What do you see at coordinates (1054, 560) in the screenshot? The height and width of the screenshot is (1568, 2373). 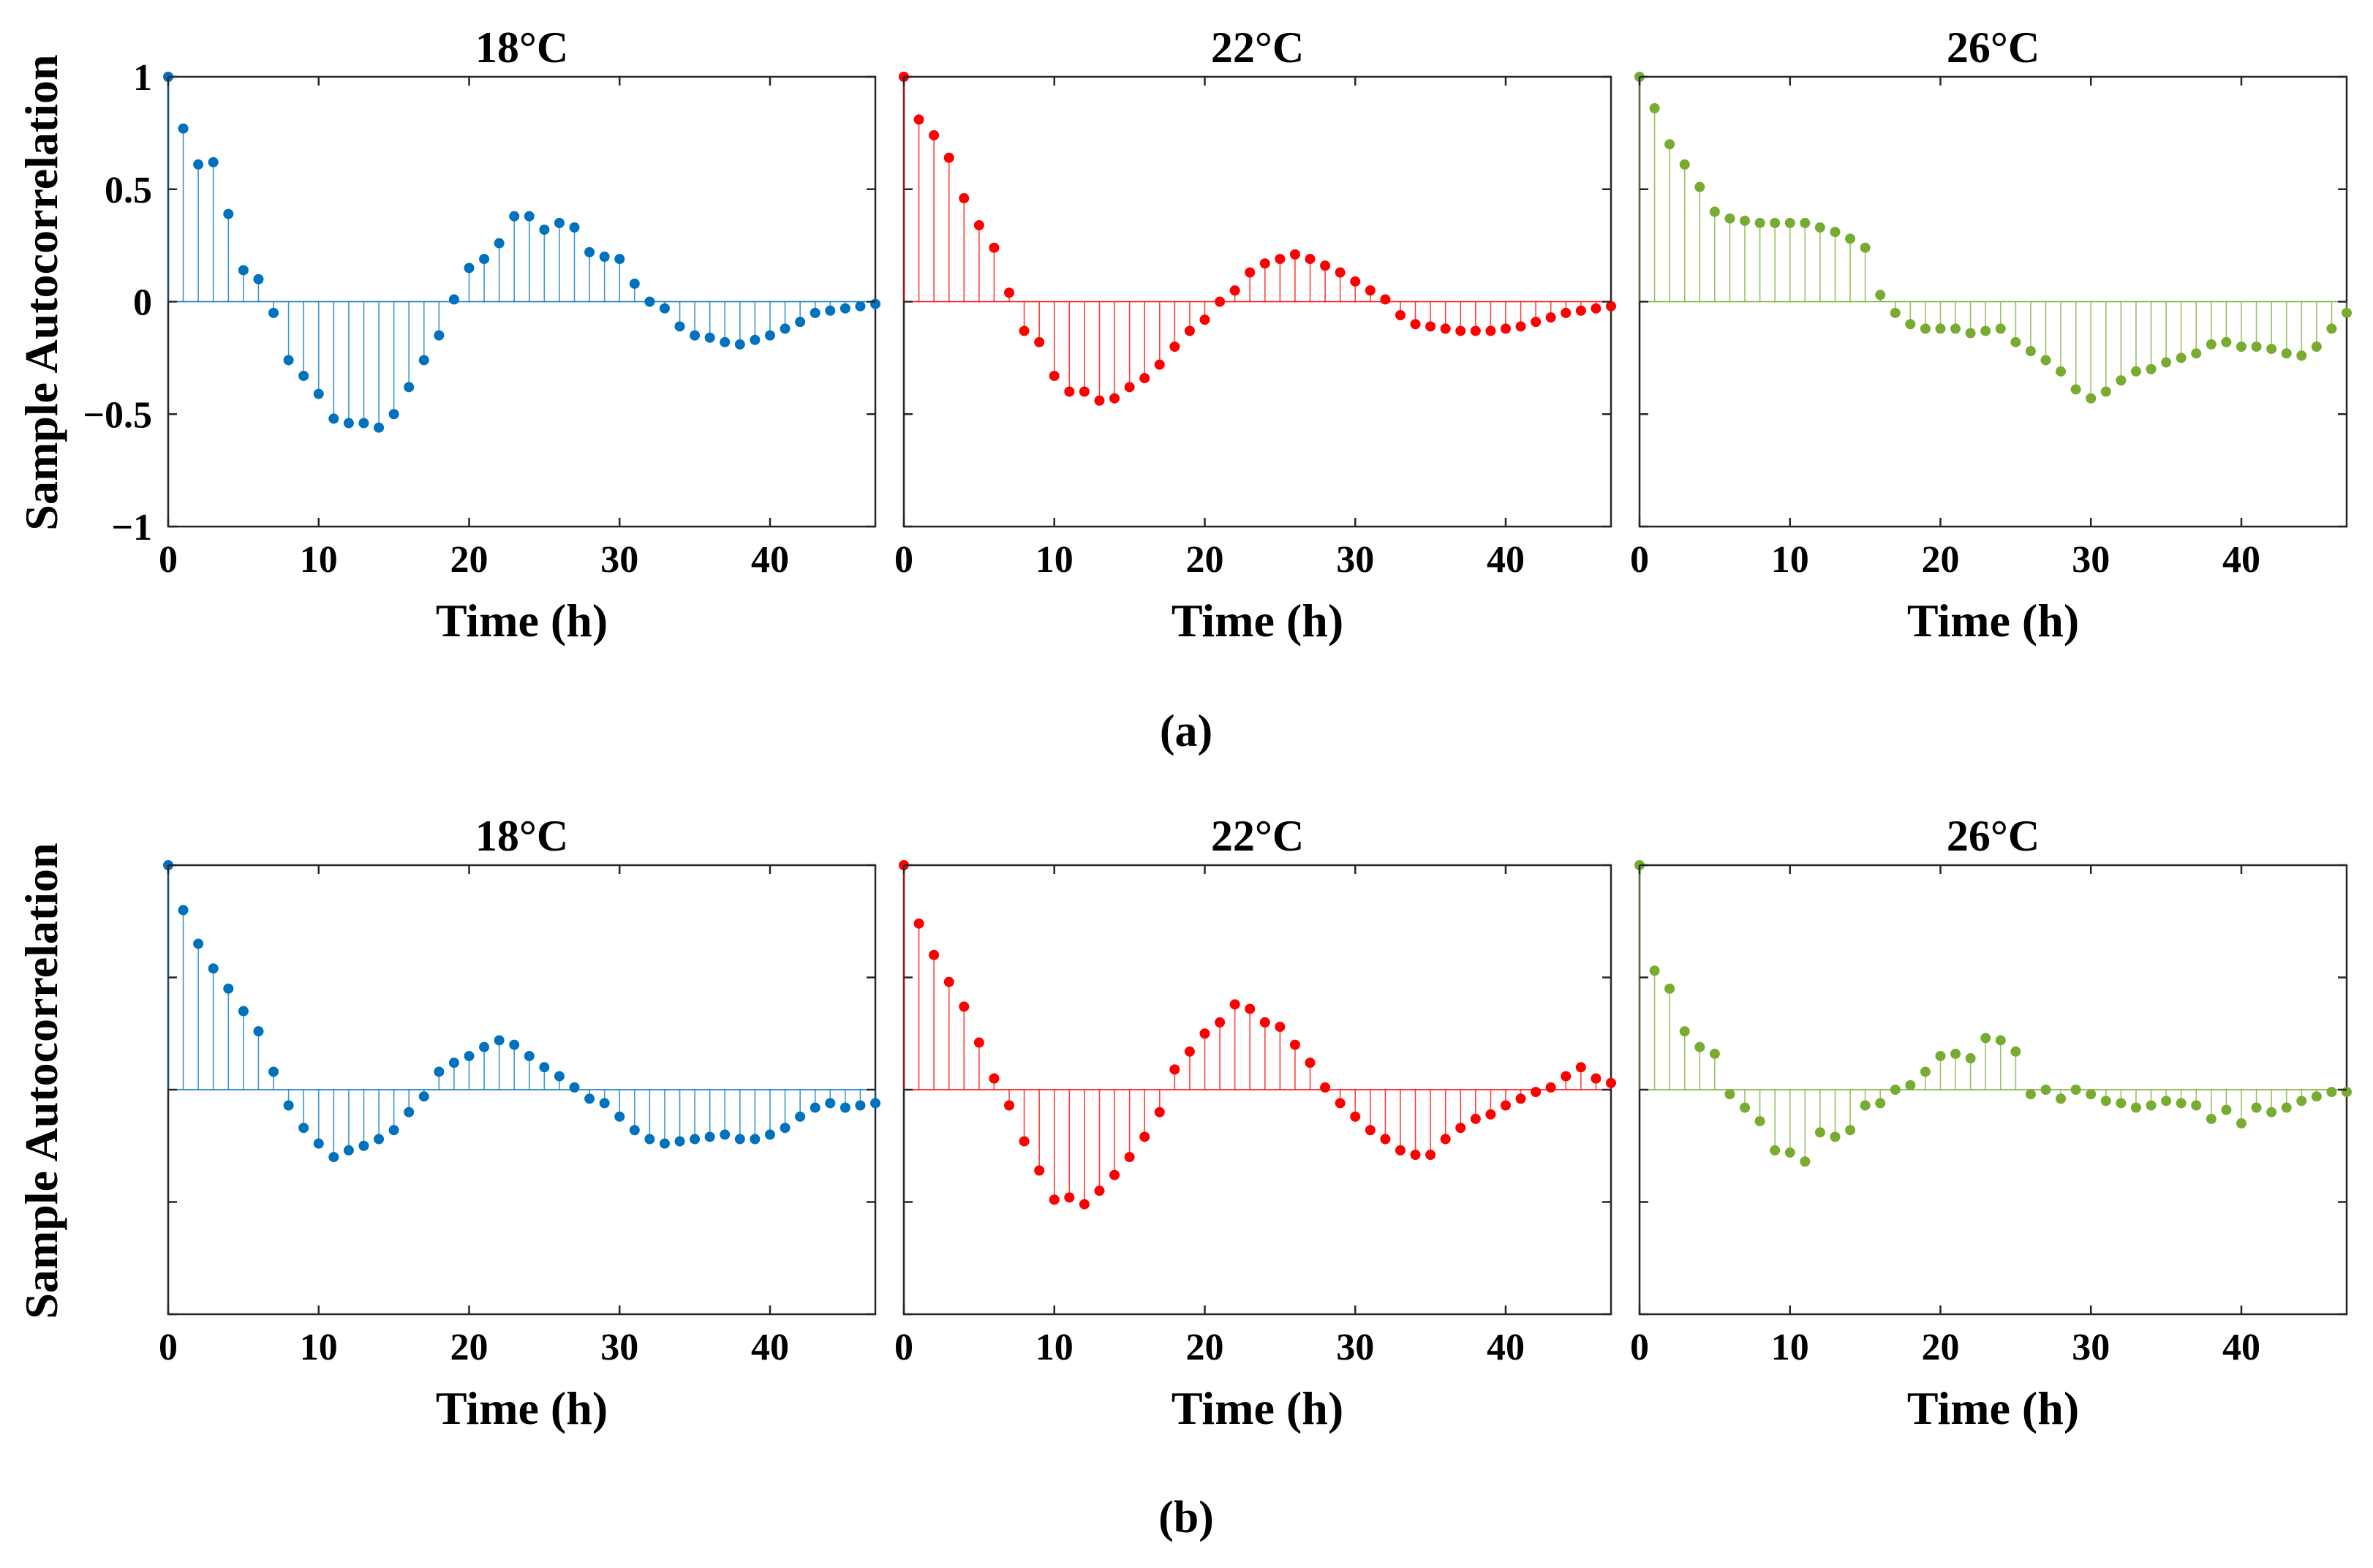 I see `x-tick-label: 10` at bounding box center [1054, 560].